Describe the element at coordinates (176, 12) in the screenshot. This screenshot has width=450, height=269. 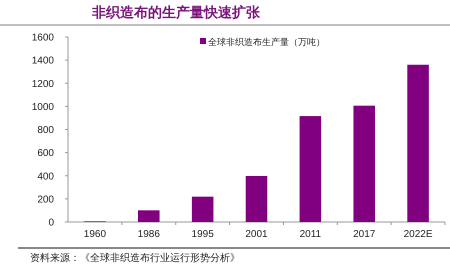
I see `chart-title: 非织造布的生产量快速扩张` at that location.